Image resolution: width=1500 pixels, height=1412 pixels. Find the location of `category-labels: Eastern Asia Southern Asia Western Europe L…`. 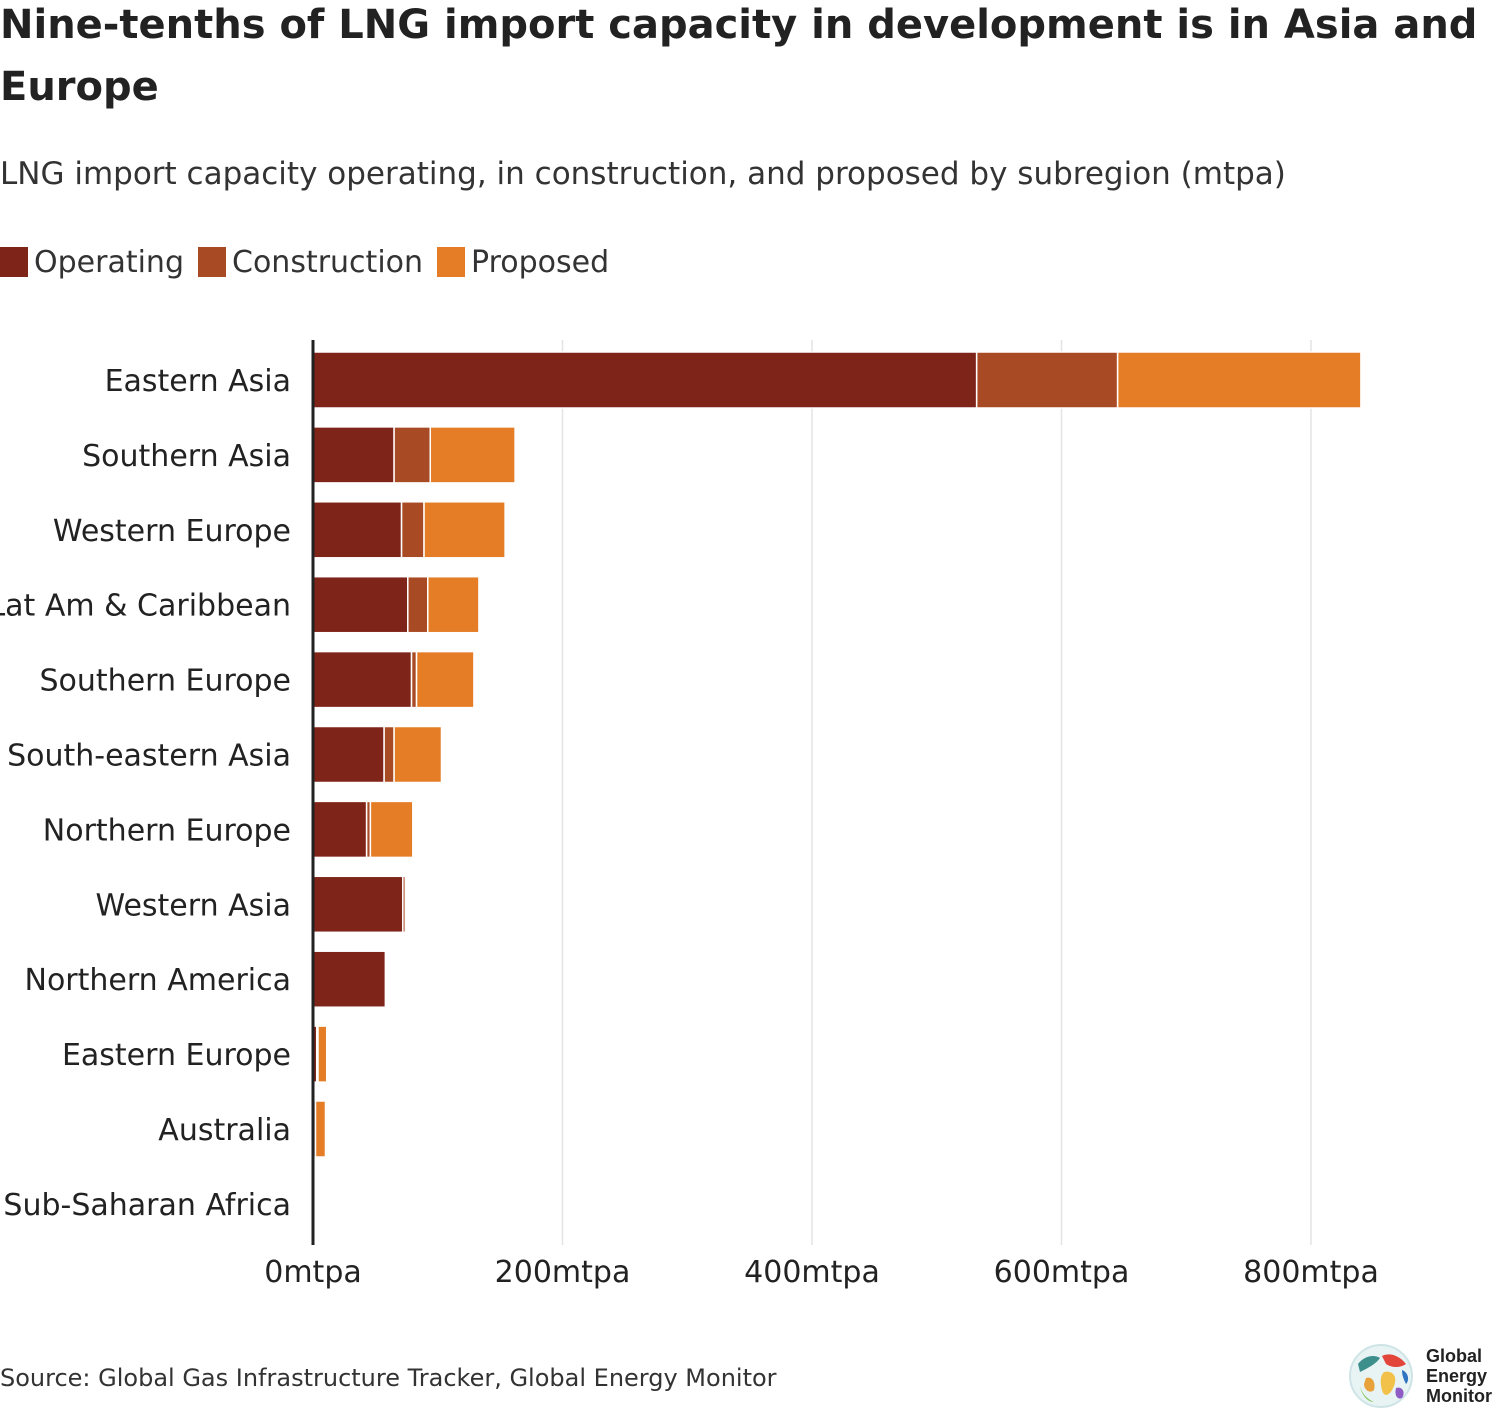

category-labels: Eastern Asia Southern Asia Western Europe L… is located at coordinates (145, 793).